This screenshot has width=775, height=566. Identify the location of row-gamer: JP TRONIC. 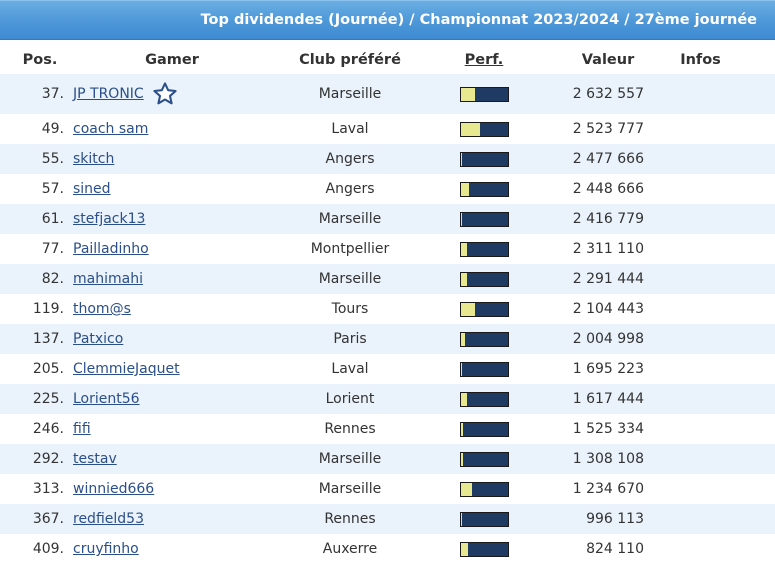
(162, 94).